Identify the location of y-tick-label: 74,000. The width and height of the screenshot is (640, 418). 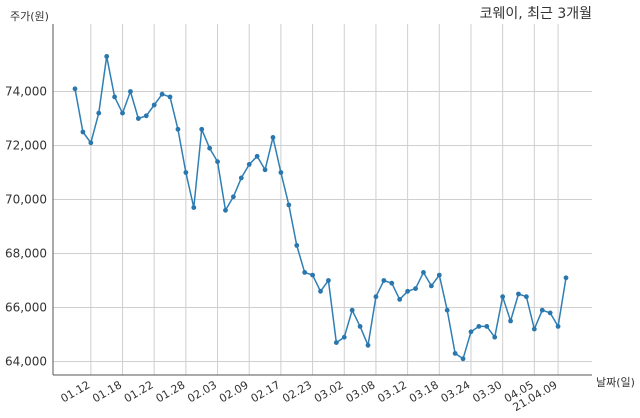
(26, 92).